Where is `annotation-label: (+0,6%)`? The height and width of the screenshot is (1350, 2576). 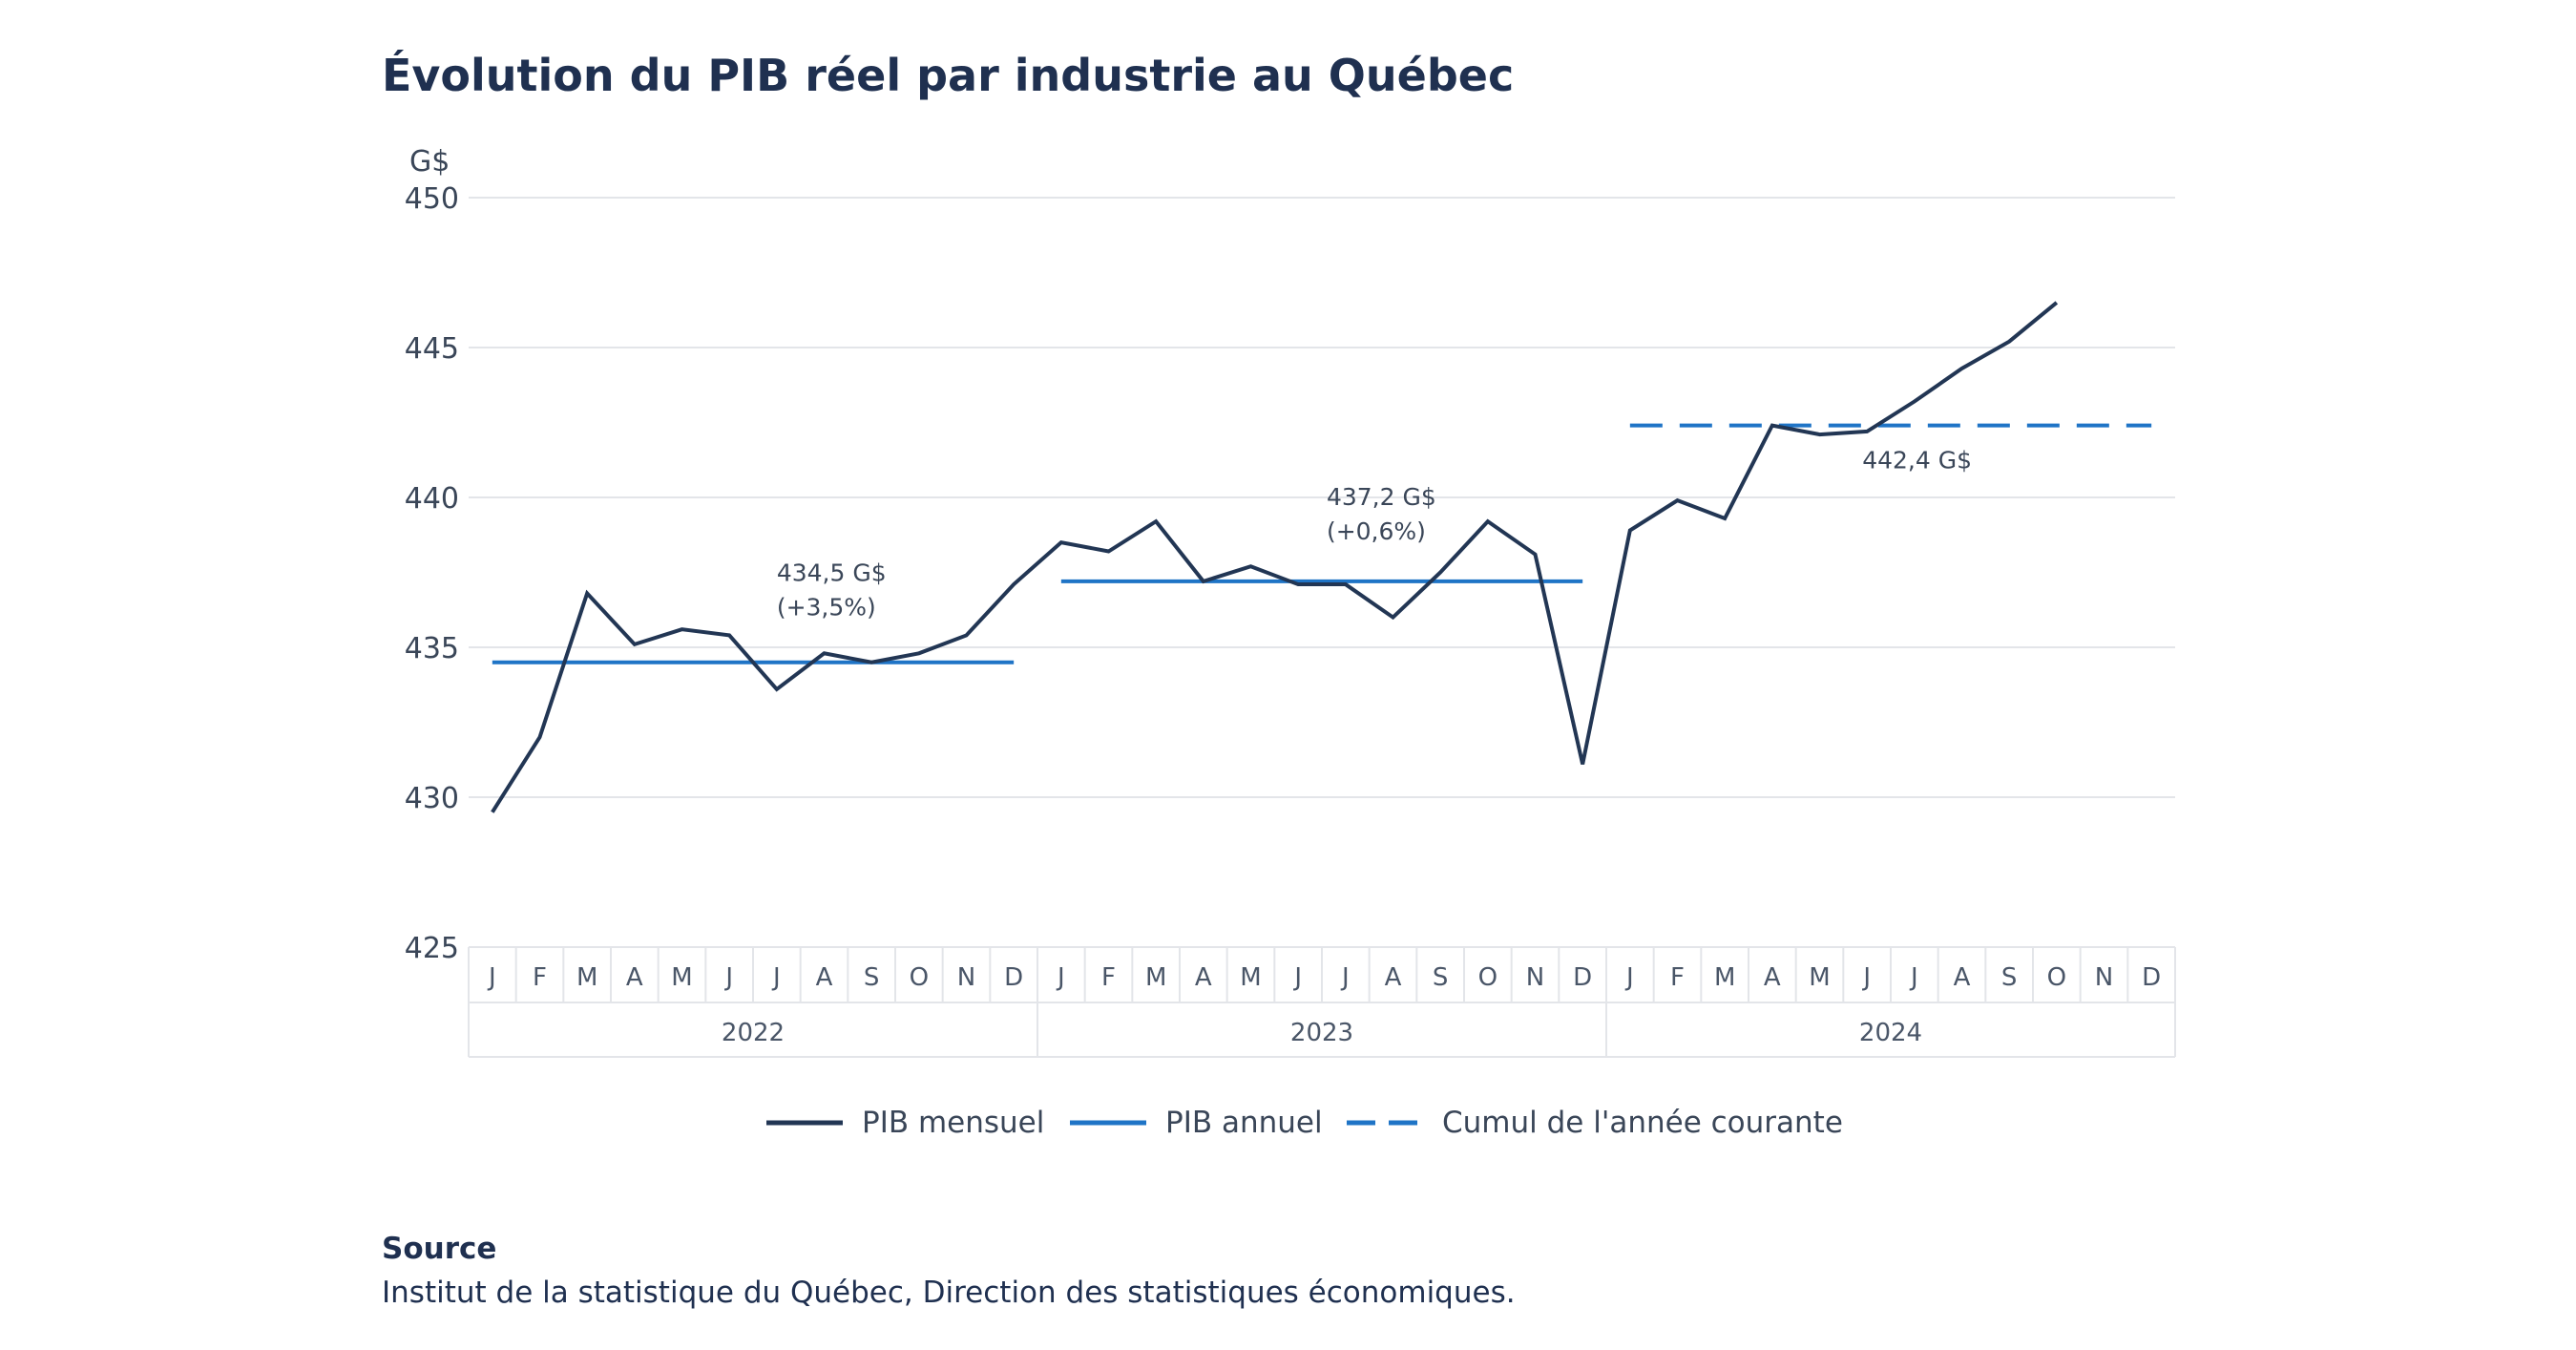
annotation-label: (+0,6%) is located at coordinates (1376, 531).